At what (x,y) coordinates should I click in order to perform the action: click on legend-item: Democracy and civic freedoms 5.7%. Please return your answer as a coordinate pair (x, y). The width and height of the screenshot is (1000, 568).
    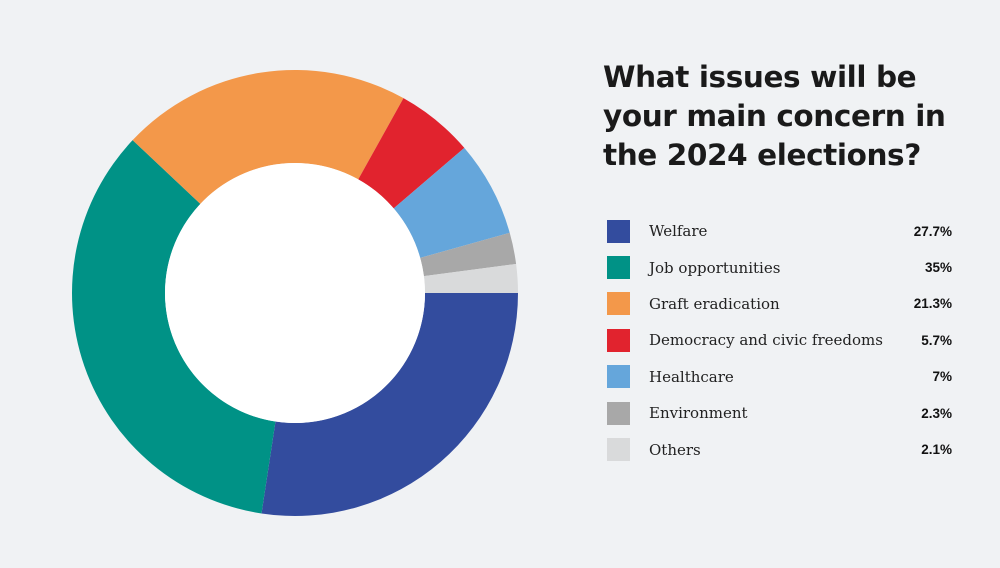
    Looking at the image, I should click on (779, 340).